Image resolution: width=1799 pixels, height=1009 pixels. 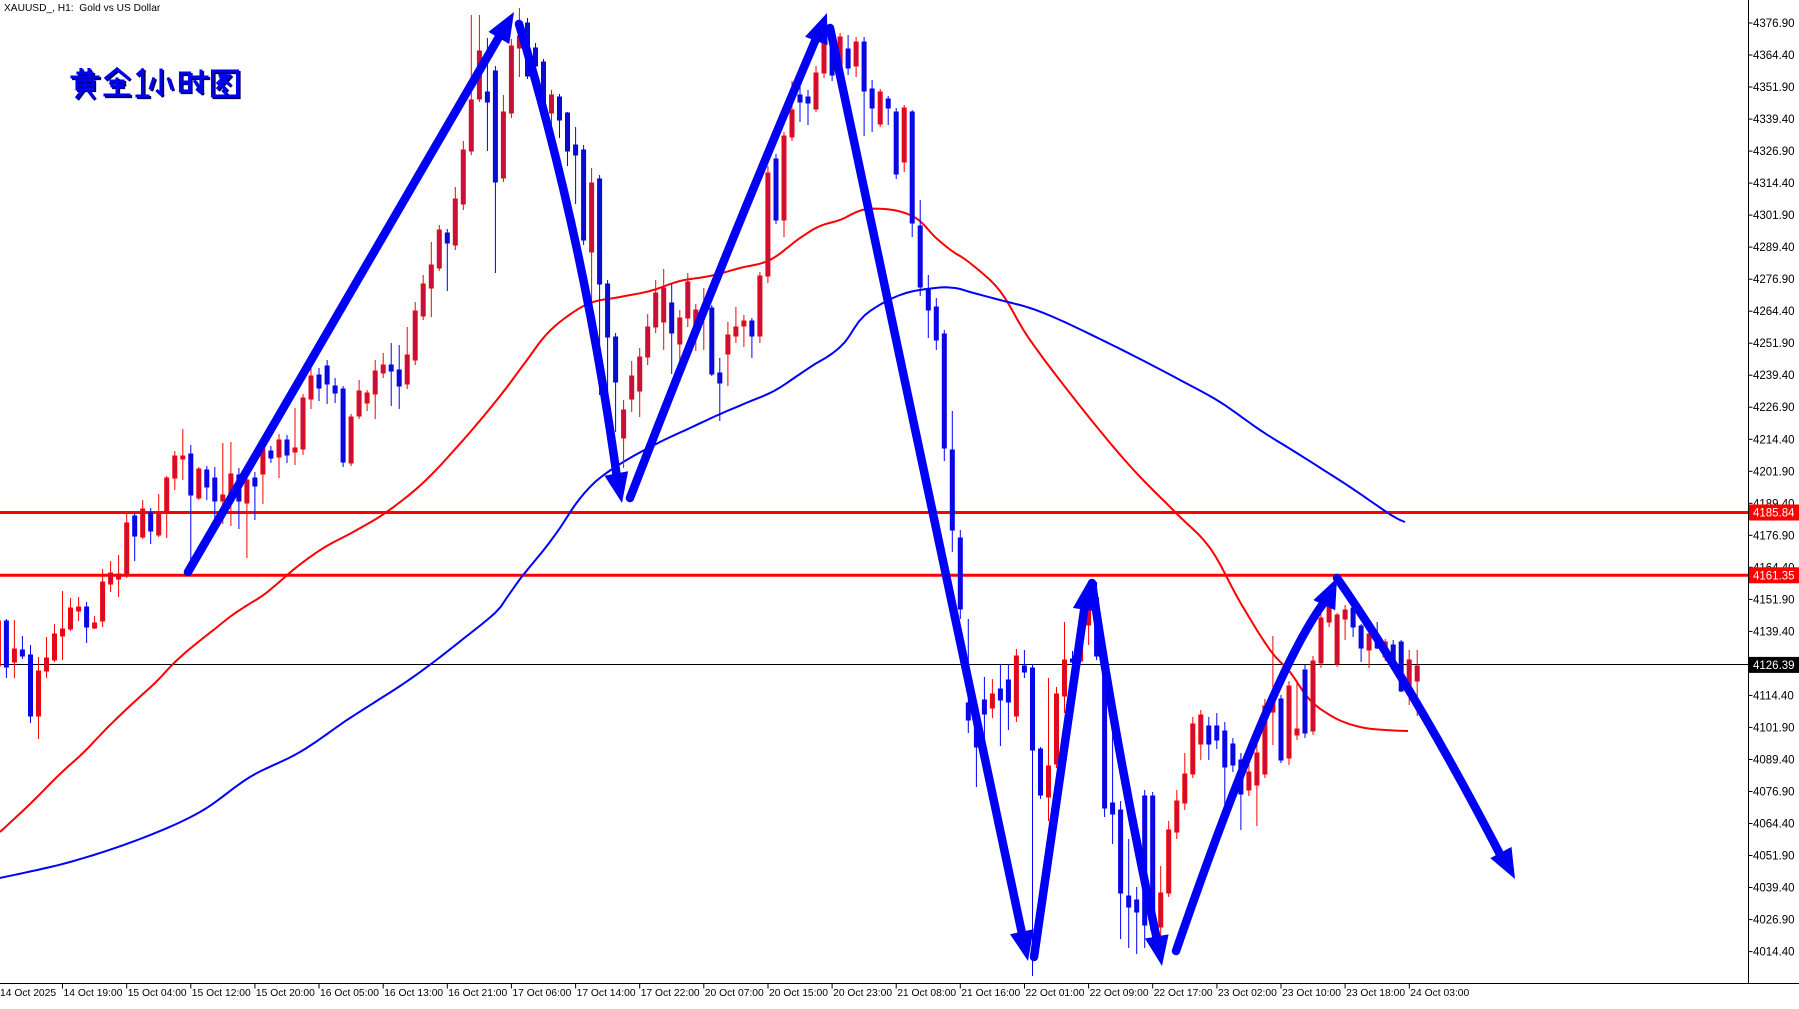 I want to click on svg-text: 21 Oct 08:00, so click(x=926, y=993).